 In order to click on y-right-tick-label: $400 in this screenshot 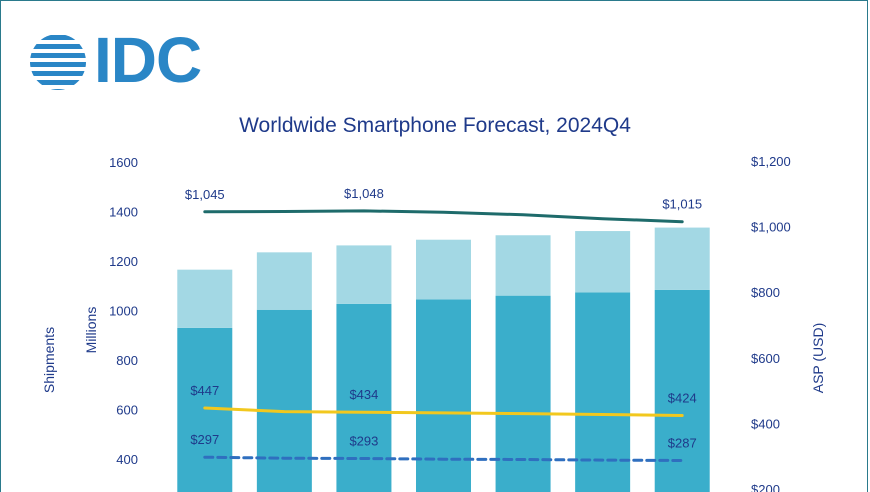, I will do `click(765, 423)`.